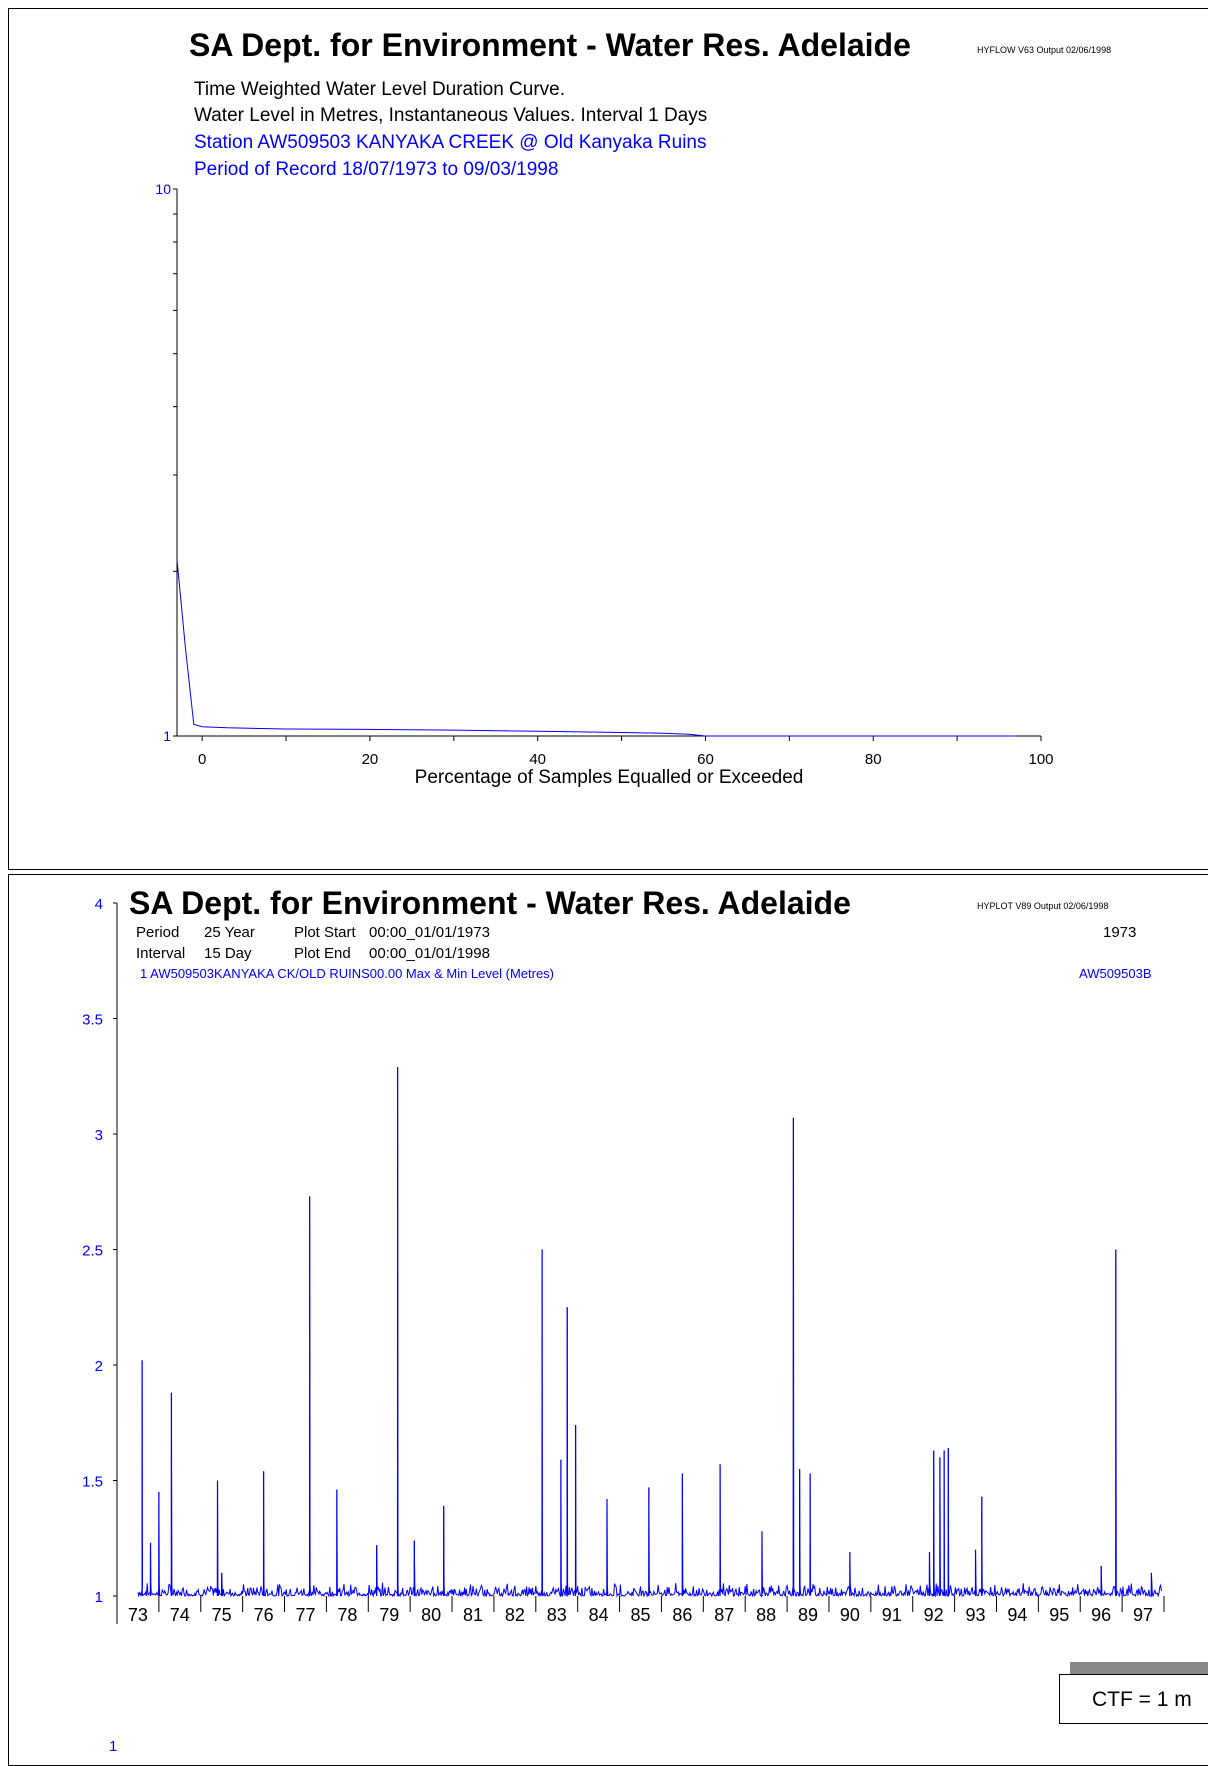 The width and height of the screenshot is (1208, 1766). What do you see at coordinates (347, 1615) in the screenshot?
I see `x-tick-label: 78` at bounding box center [347, 1615].